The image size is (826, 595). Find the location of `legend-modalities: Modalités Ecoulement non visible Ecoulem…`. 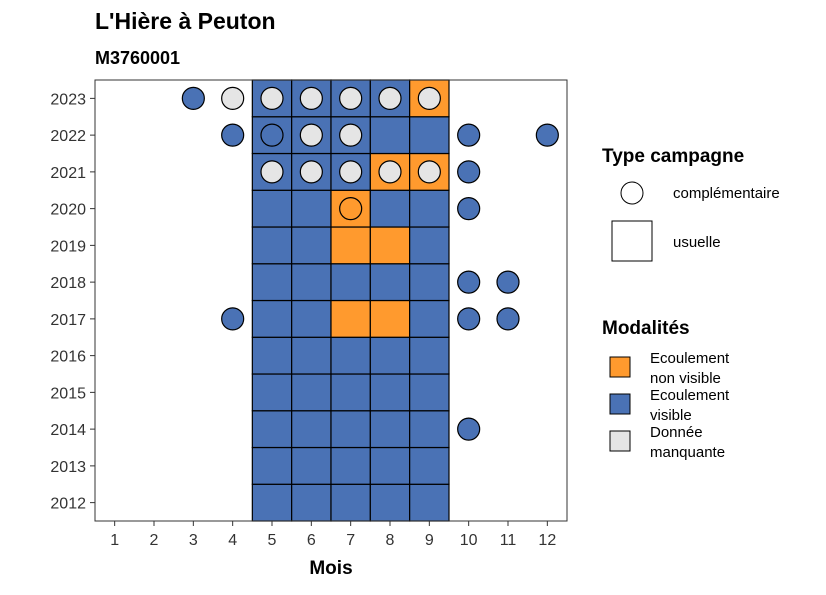

legend-modalities: Modalités Ecoulement non visible Ecoulem… is located at coordinates (666, 389).